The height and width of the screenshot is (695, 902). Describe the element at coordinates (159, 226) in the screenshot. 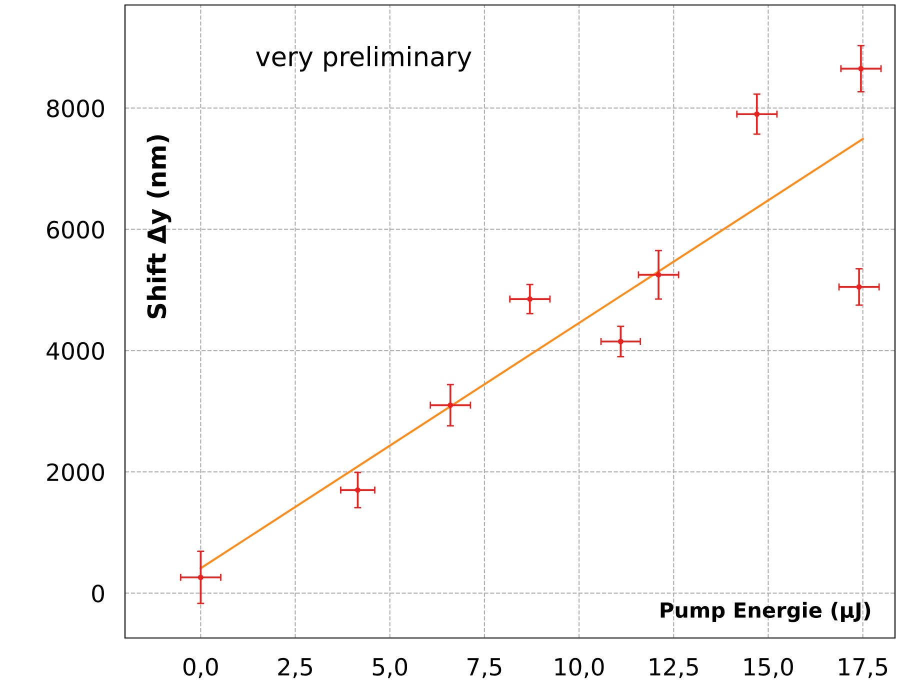

I see `y-axis-title: Shift Δy (nm)` at that location.